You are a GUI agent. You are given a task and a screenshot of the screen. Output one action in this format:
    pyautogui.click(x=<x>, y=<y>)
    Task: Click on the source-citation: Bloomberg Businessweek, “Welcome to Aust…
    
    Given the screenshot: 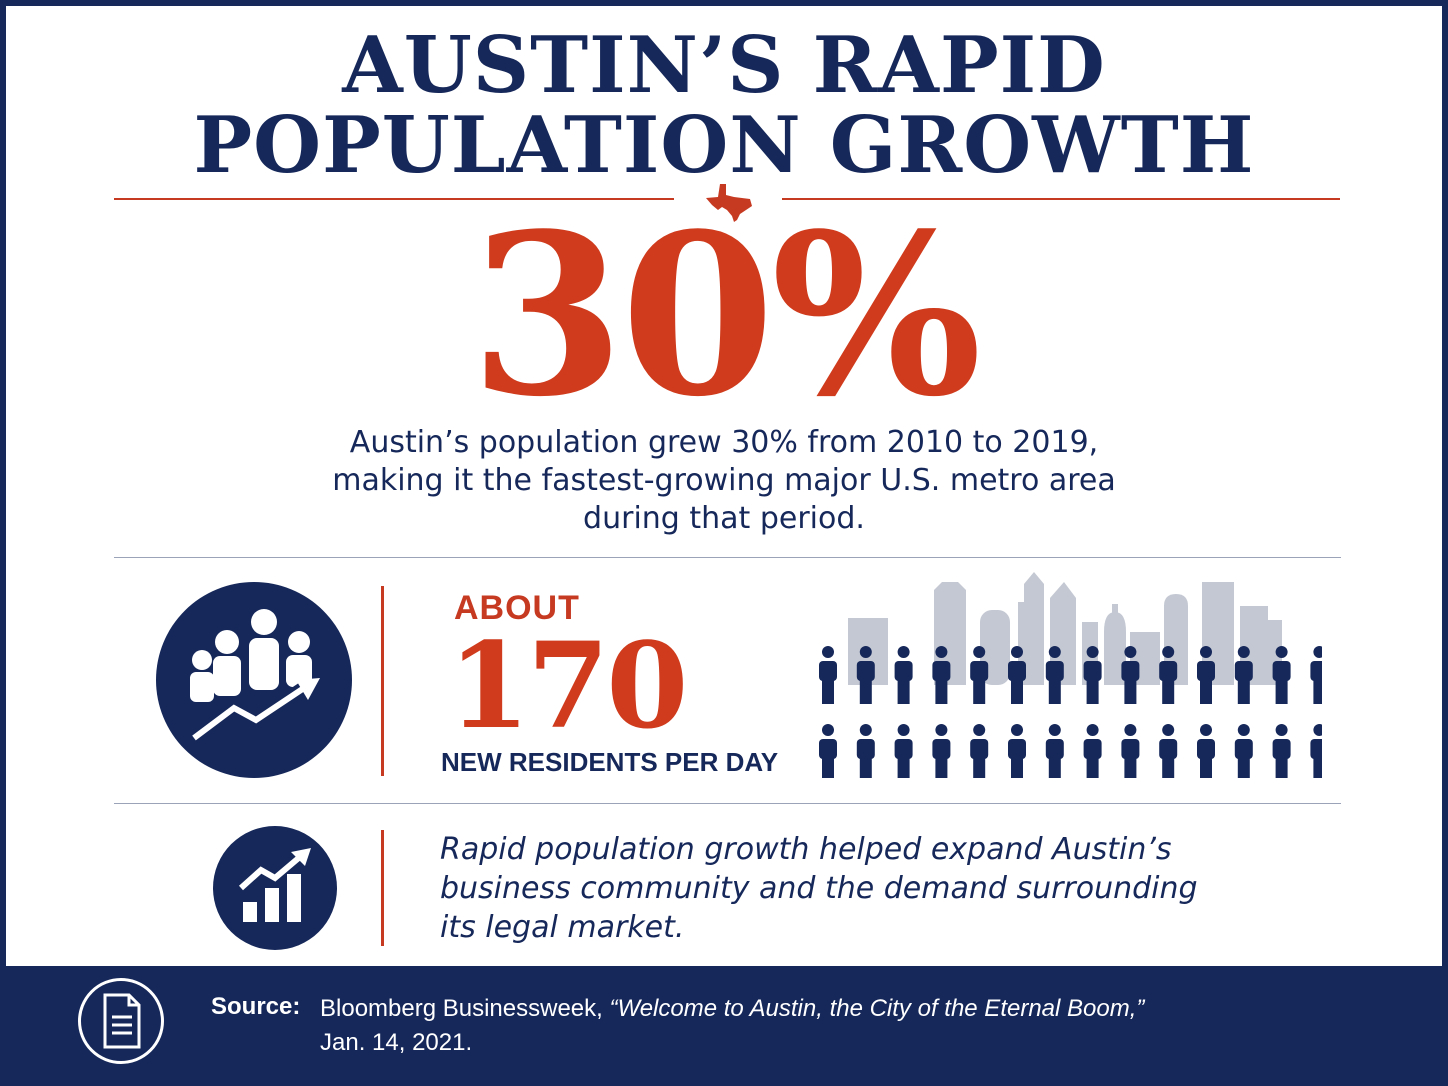 What is the action you would take?
    pyautogui.click(x=820, y=1026)
    